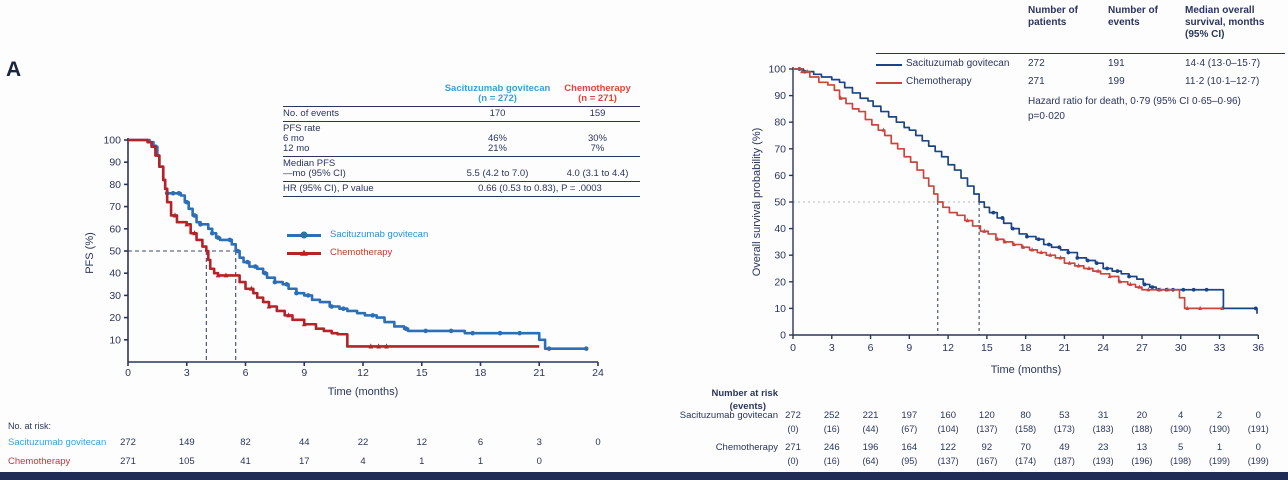 The width and height of the screenshot is (1288, 480). I want to click on os-at-risk-events: (190), so click(1181, 429).